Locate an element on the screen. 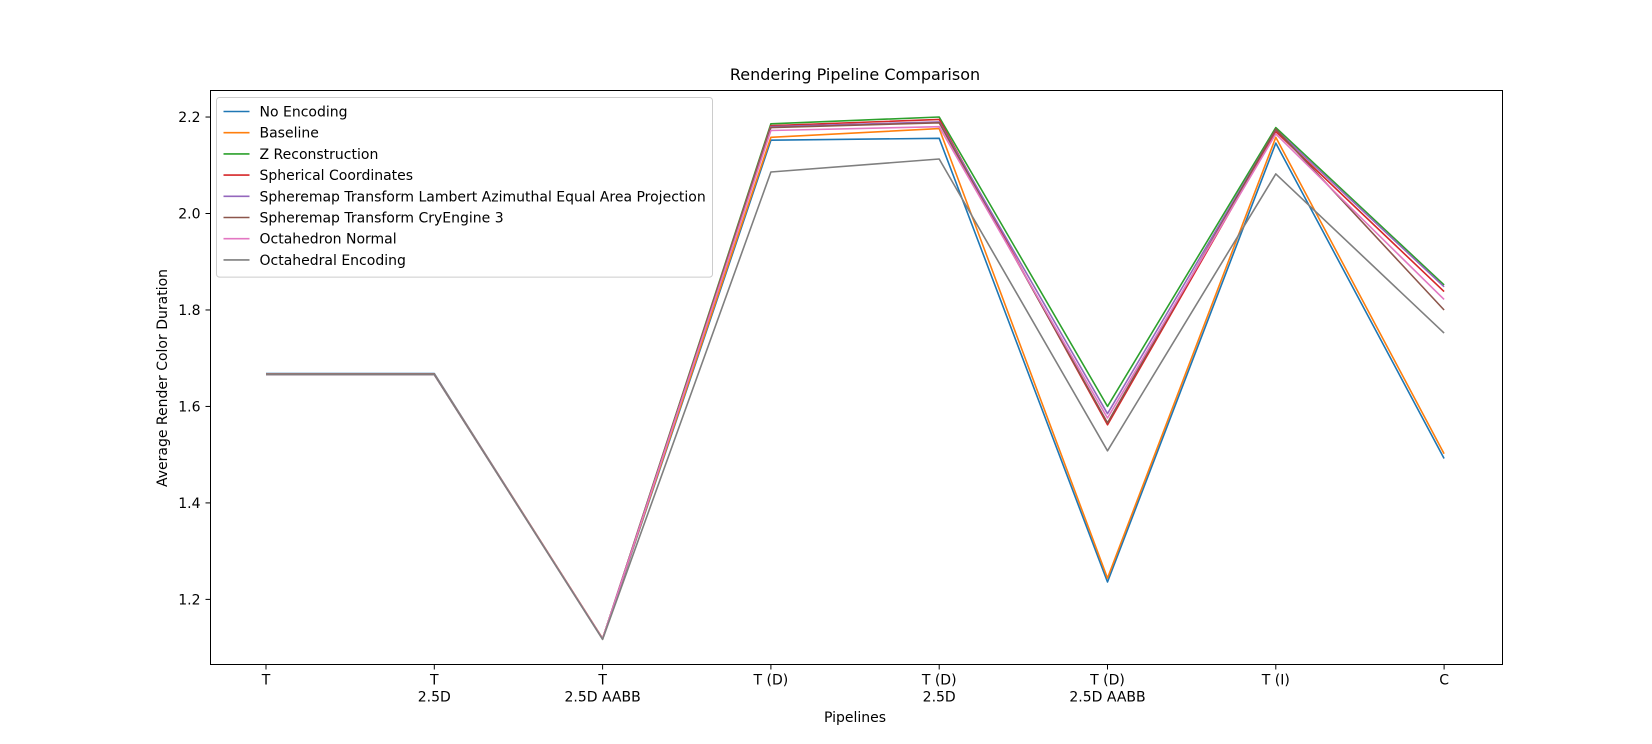  legend-label: No Encoding is located at coordinates (304, 113).